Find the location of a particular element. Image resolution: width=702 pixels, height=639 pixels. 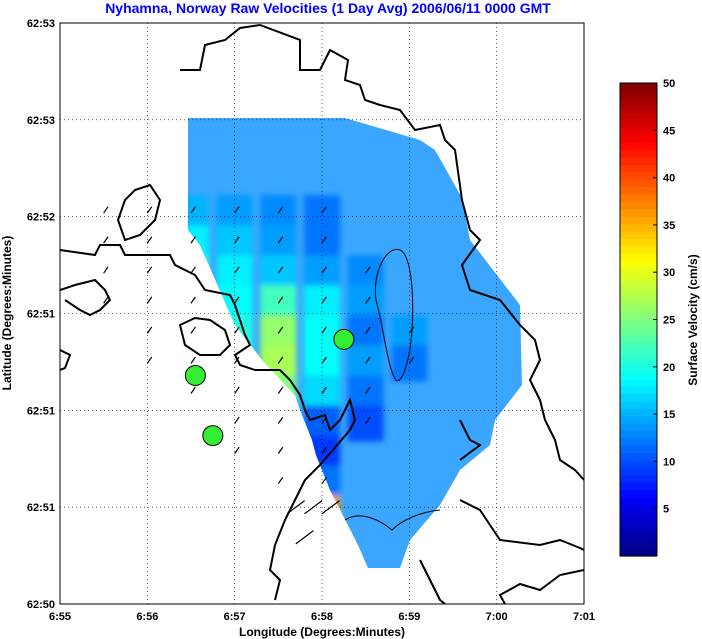

colorbar-tick-label: 30 is located at coordinates (669, 273).